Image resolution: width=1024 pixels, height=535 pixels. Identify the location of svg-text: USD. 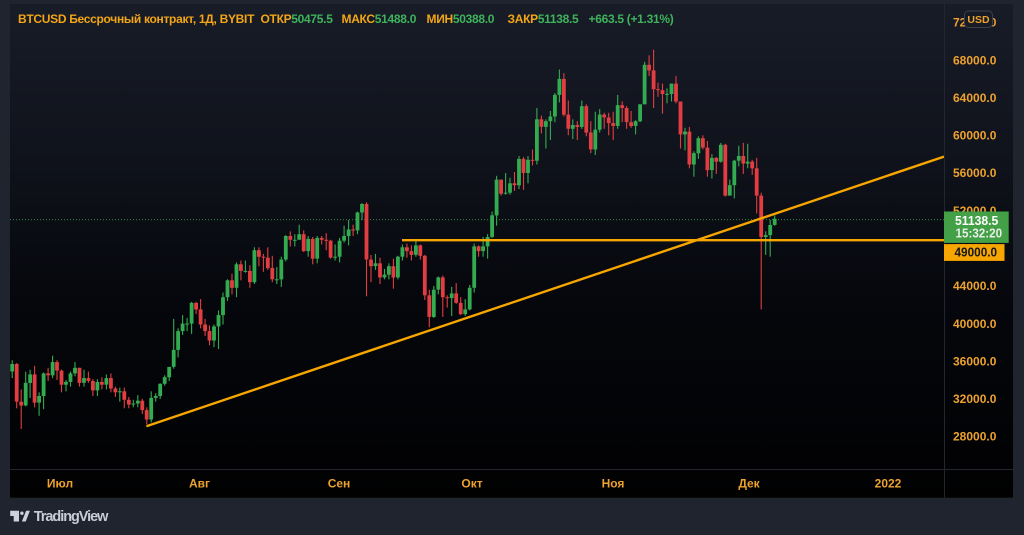
(978, 20).